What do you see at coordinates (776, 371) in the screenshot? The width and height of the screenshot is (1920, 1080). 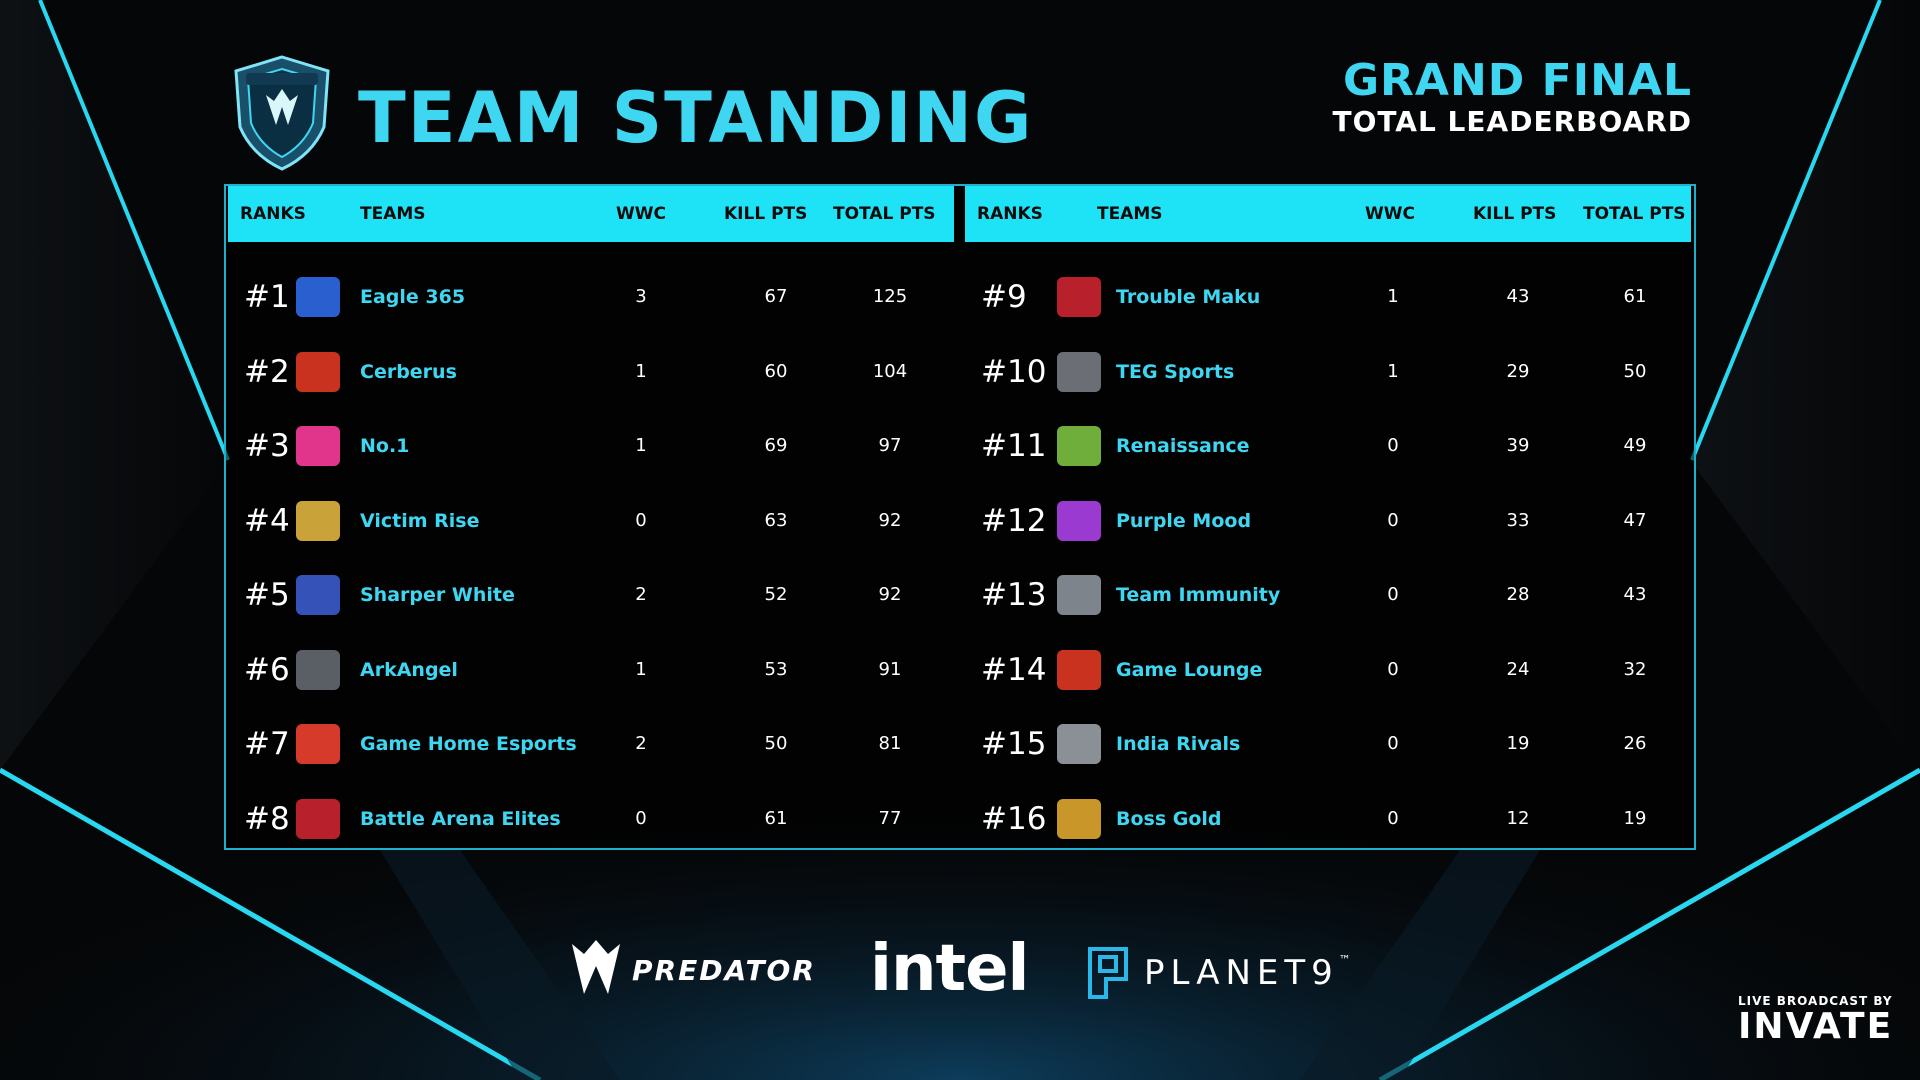 I see `kill-pts-cell: 60` at bounding box center [776, 371].